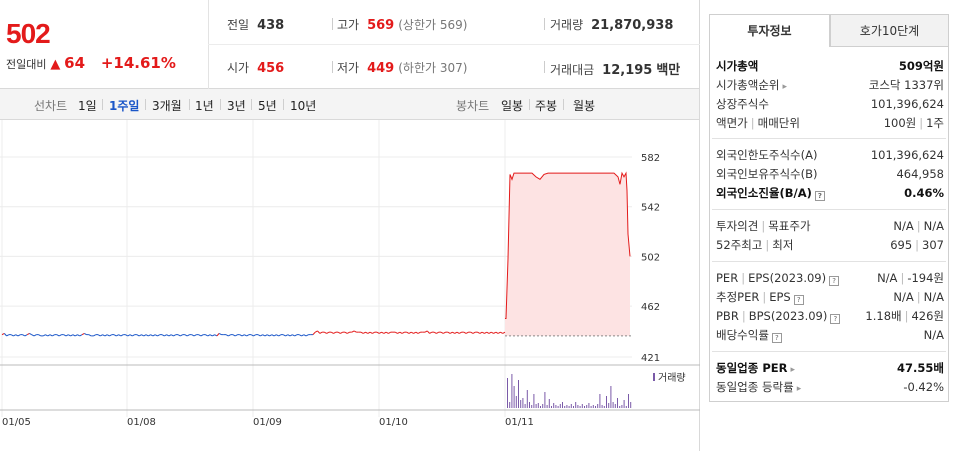  What do you see at coordinates (769, 30) in the screenshot?
I see `tab-invest-info: 투자정보` at bounding box center [769, 30].